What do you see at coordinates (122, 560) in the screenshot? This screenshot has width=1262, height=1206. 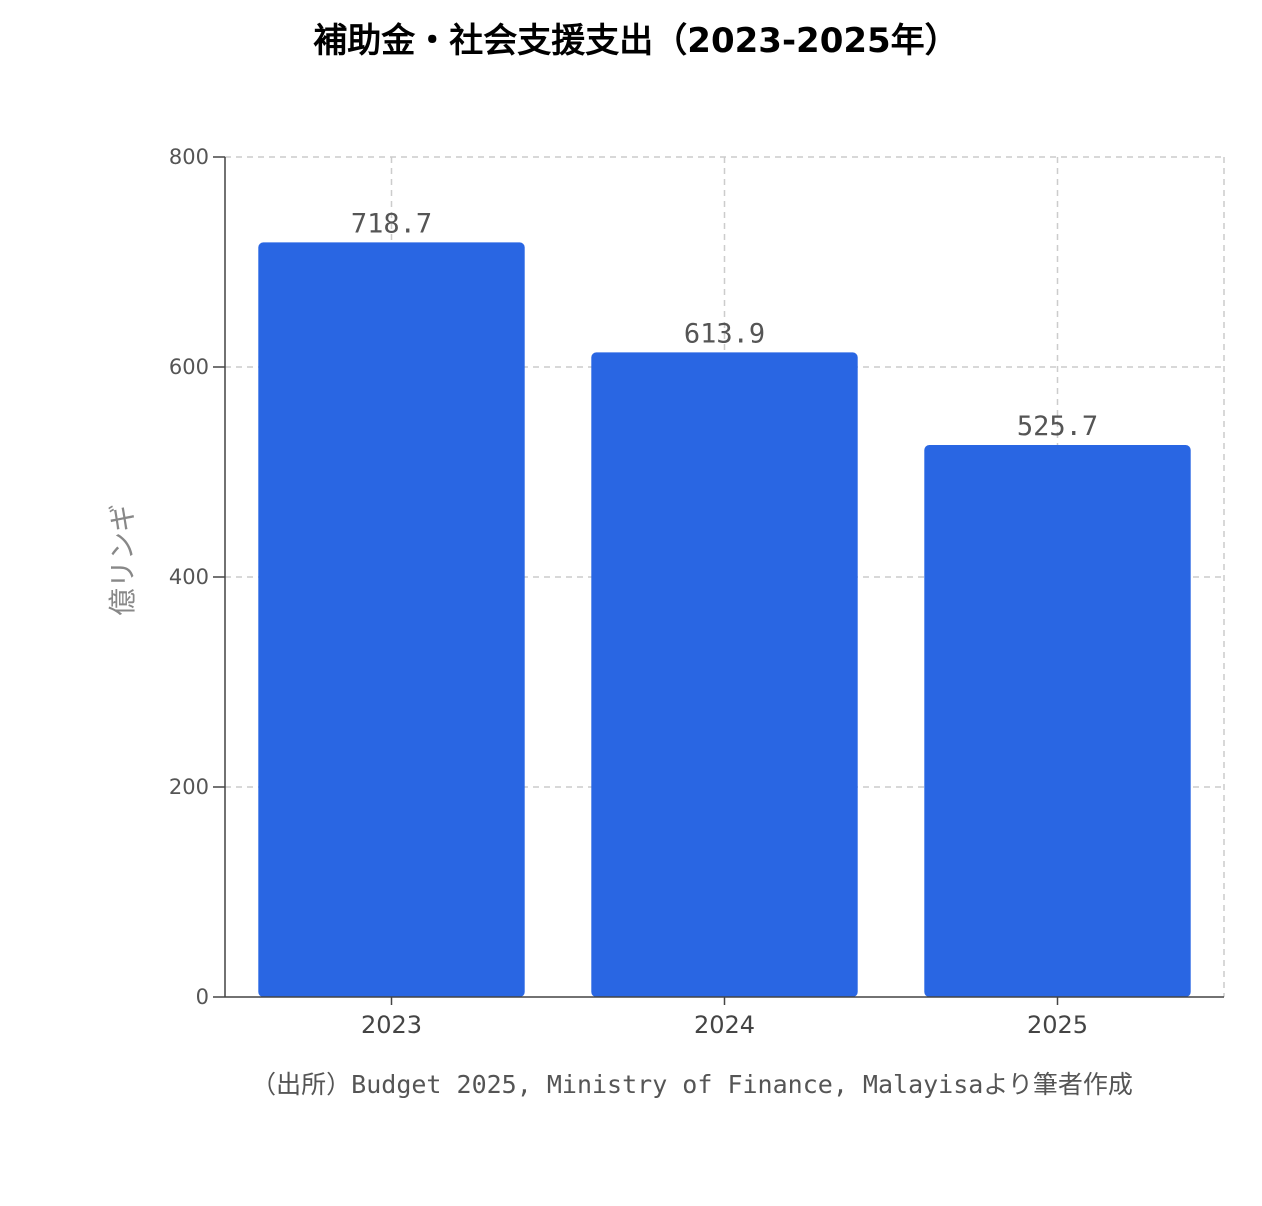 I see `y-axis-label: 億リンギ` at bounding box center [122, 560].